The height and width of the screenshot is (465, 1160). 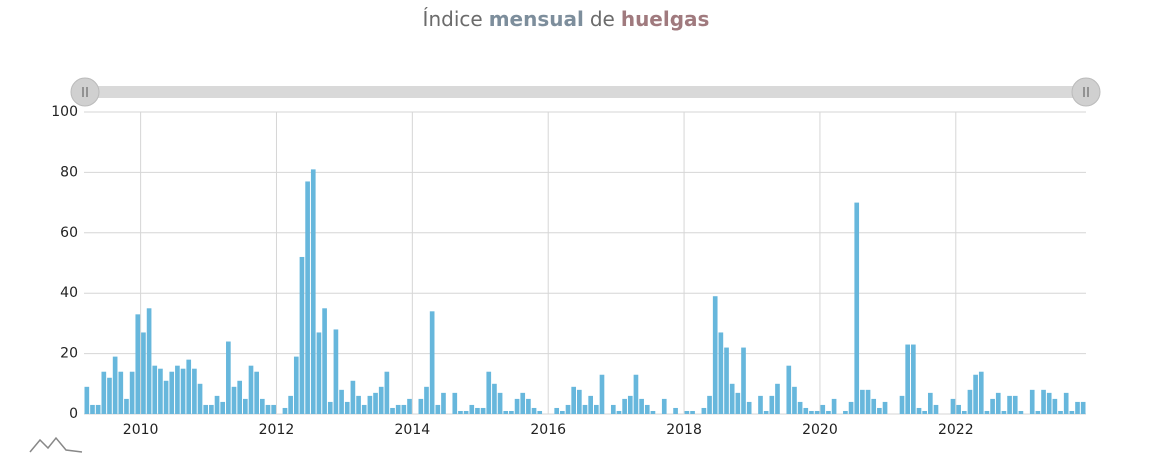 I want to click on x-tick-label: 2018, so click(x=684, y=430).